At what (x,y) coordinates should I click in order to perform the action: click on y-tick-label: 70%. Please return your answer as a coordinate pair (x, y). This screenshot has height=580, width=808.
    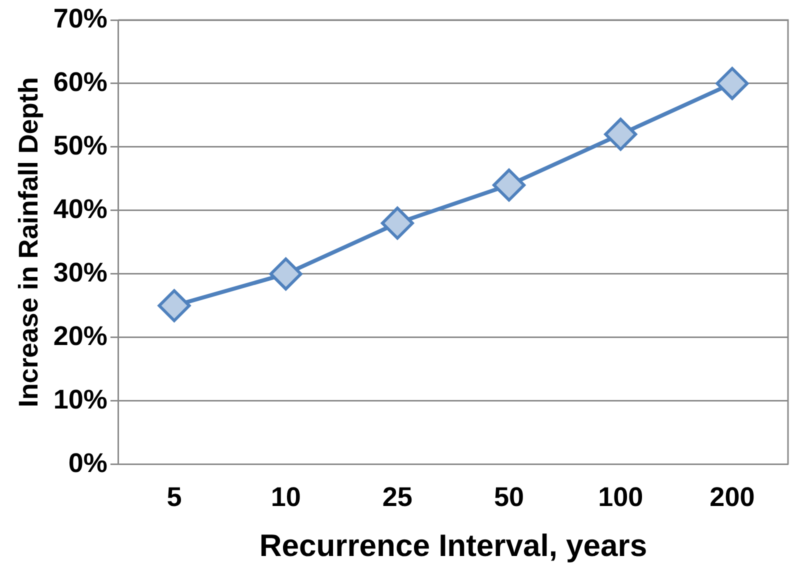
    Looking at the image, I should click on (80, 18).